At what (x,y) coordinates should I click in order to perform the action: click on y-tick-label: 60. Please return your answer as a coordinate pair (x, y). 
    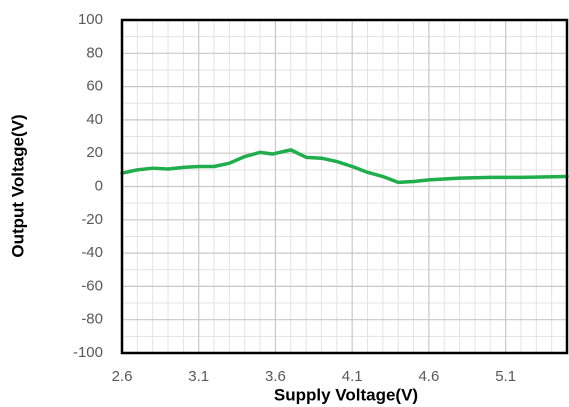
    Looking at the image, I should click on (94, 86).